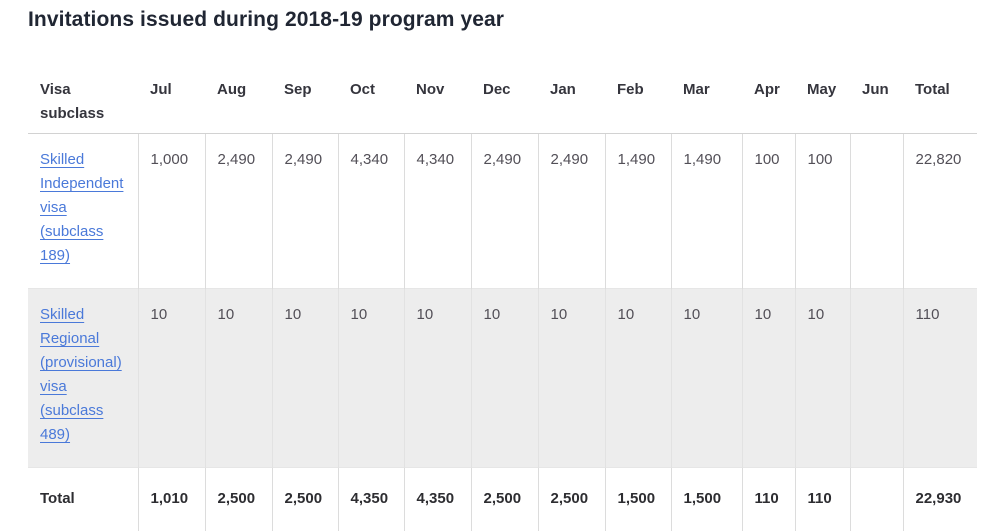  I want to click on visa-subclass-189-link: Skilled Independent visa (subclass 189), so click(82, 207).